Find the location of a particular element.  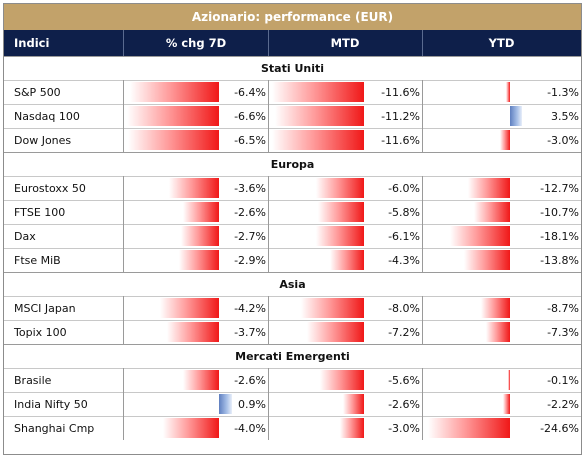

mtd-value: -4.3% is located at coordinates (404, 260).